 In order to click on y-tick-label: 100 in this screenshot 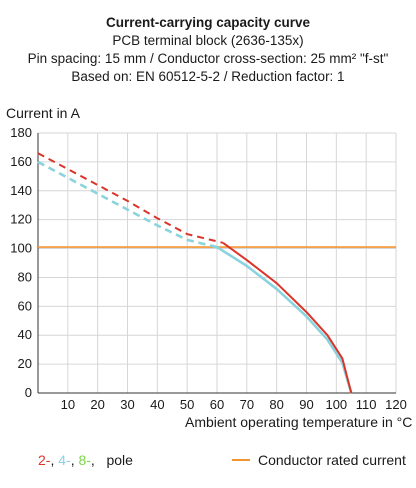, I will do `click(21, 248)`.